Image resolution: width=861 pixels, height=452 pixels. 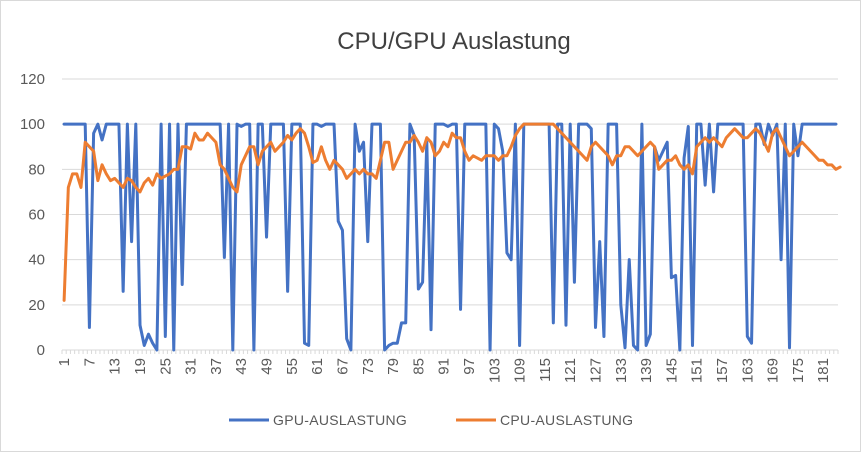 I want to click on y-tick-label: 40, so click(x=36, y=260).